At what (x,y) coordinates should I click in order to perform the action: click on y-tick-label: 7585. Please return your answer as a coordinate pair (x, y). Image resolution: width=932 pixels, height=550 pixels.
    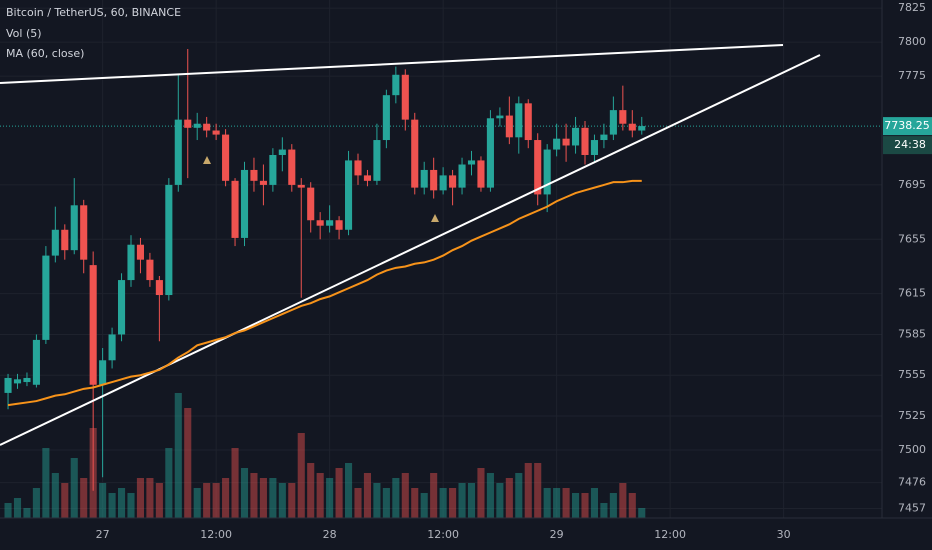
    Looking at the image, I should click on (912, 333).